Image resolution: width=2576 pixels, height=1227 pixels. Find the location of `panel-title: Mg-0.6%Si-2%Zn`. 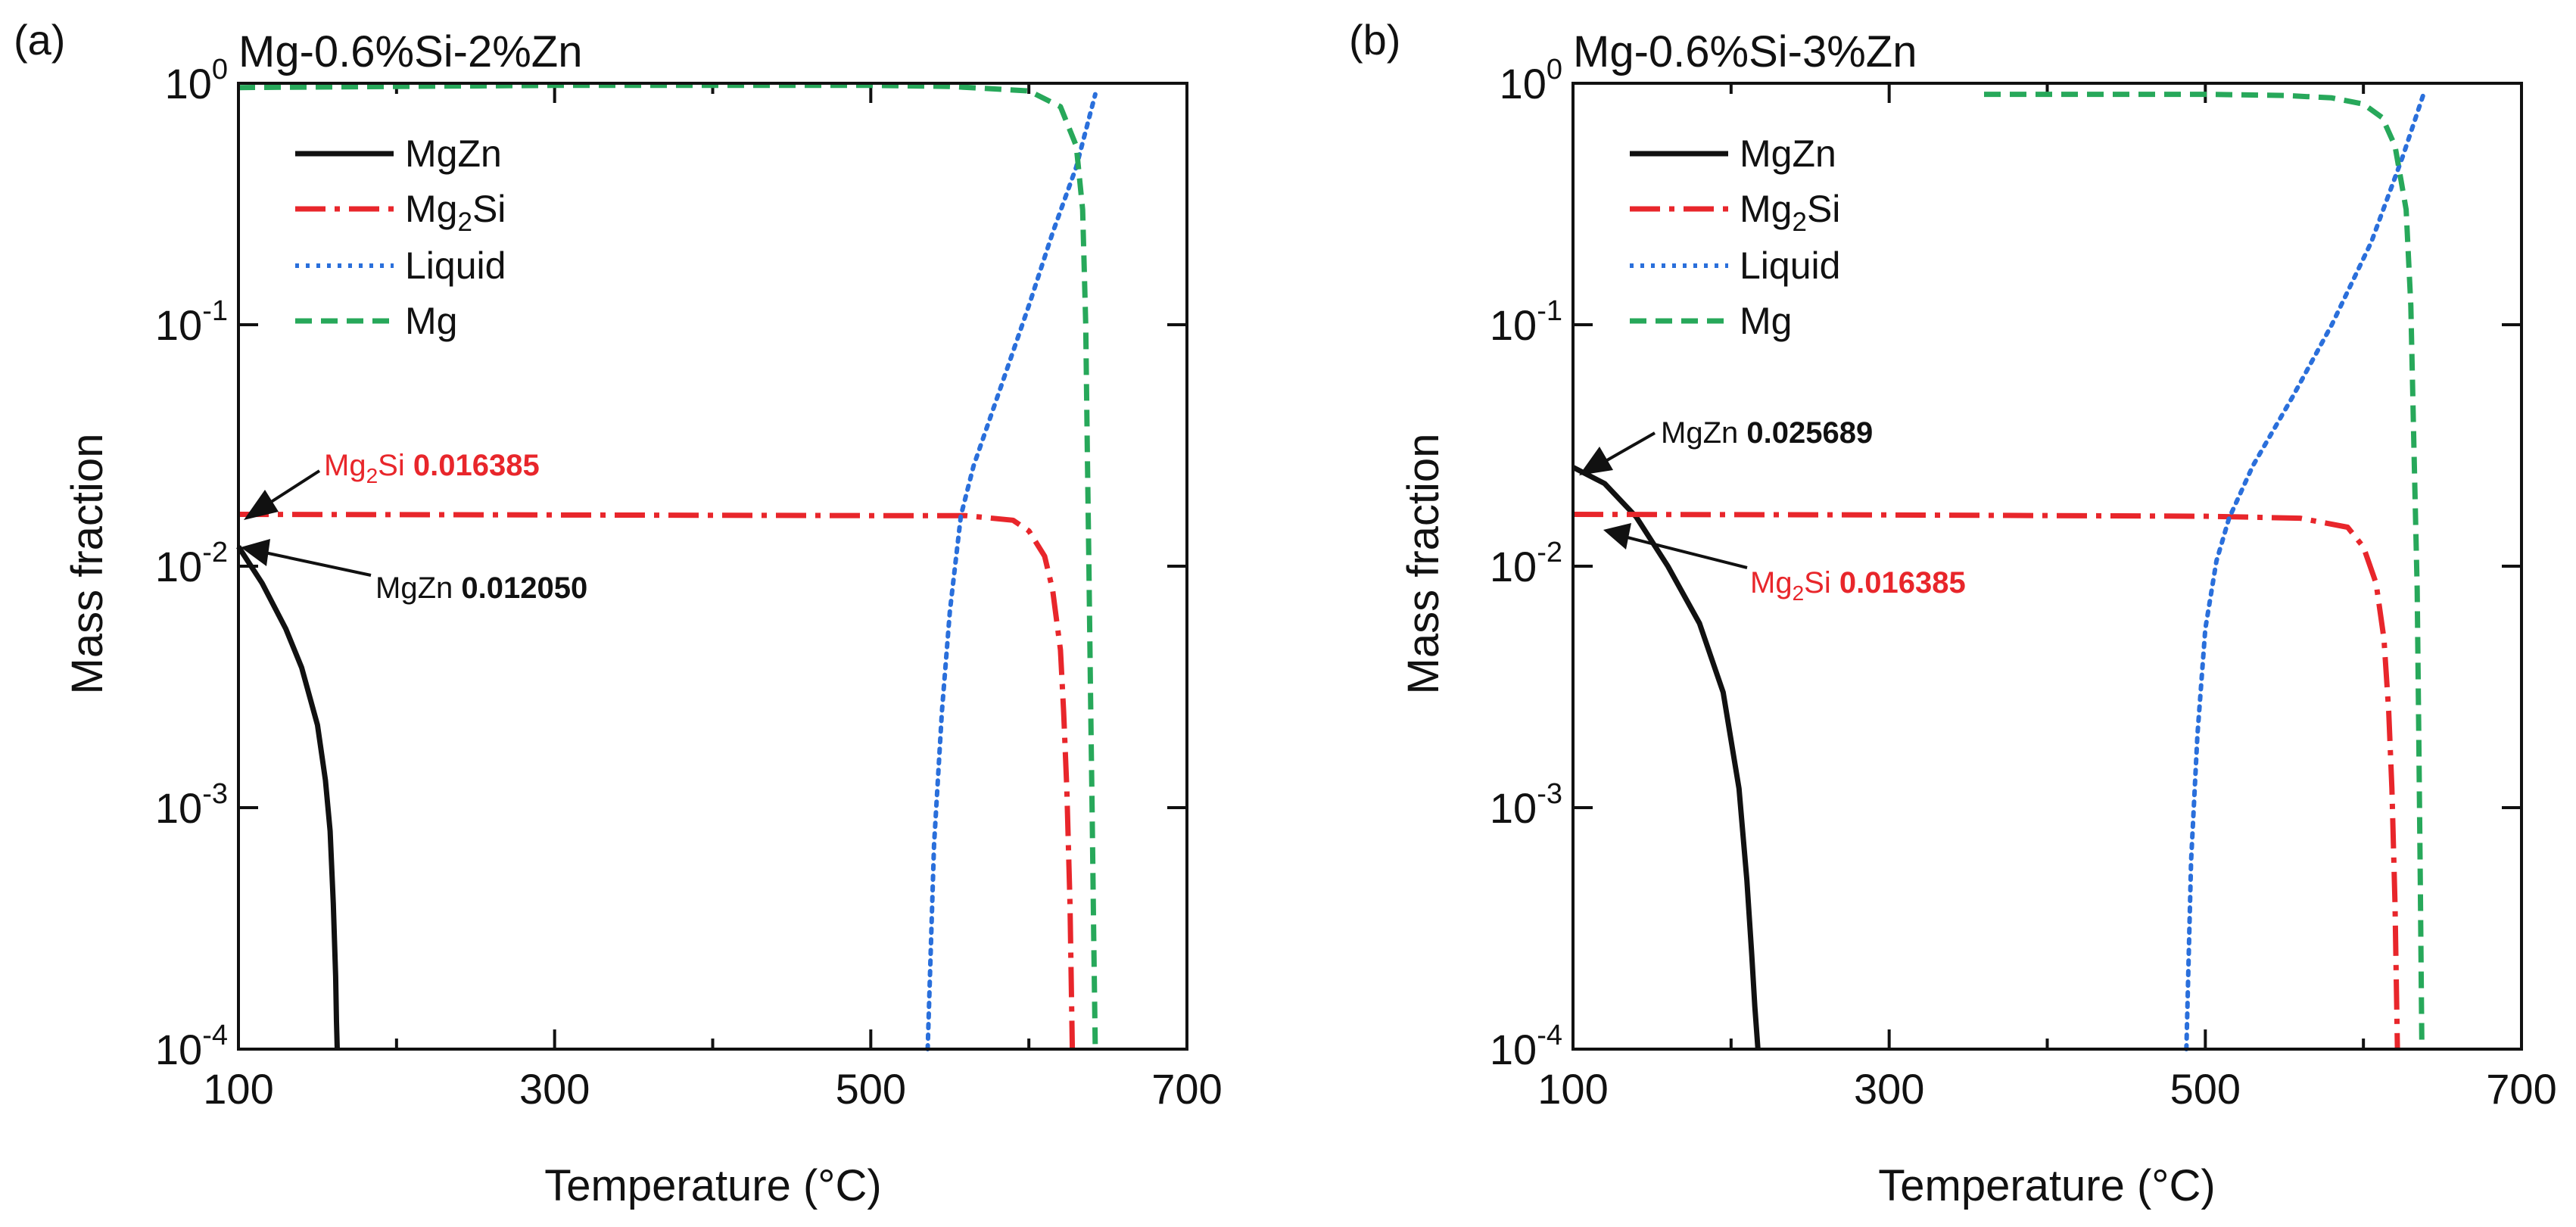

panel-title: Mg-0.6%Si-2%Zn is located at coordinates (410, 52).